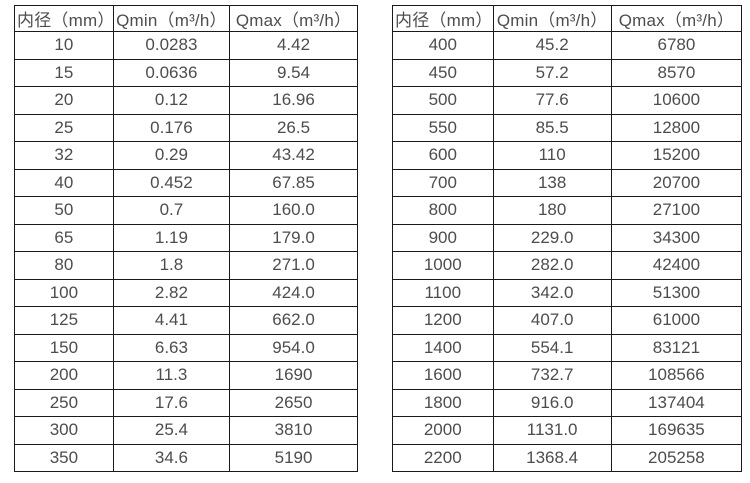  What do you see at coordinates (443, 375) in the screenshot?
I see `table-cell: 1600` at bounding box center [443, 375].